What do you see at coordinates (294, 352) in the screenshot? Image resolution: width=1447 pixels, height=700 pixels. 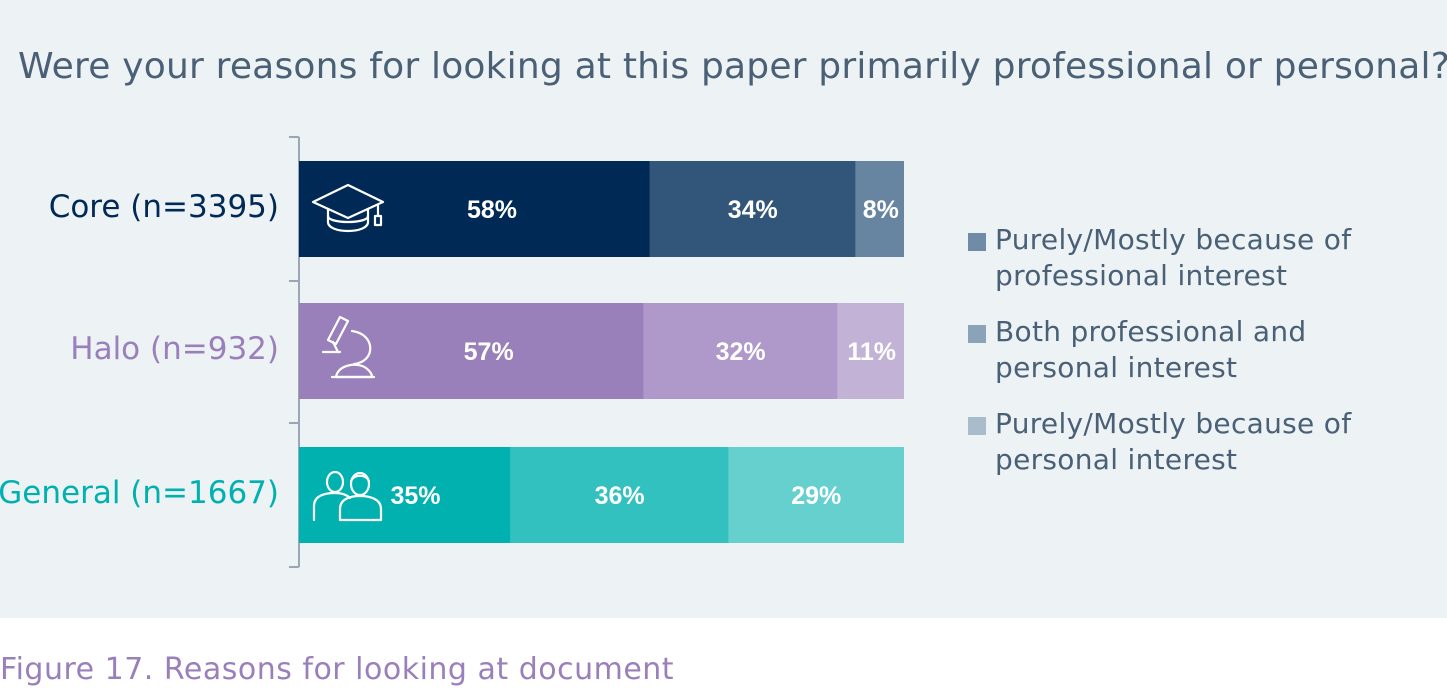 I see `category-axis` at bounding box center [294, 352].